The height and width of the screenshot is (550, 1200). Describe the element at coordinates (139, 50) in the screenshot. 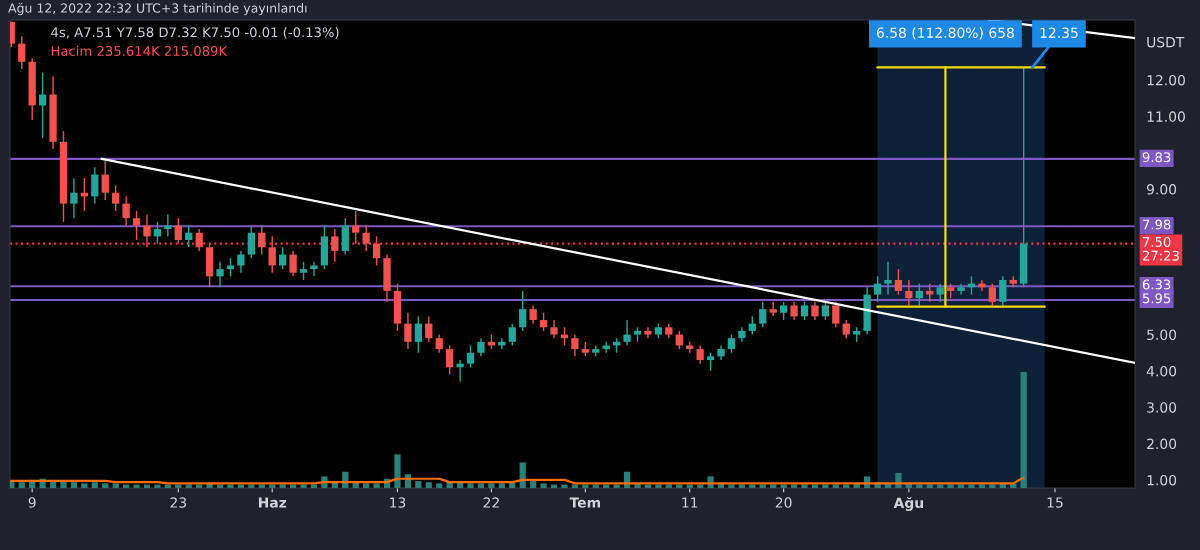

I see `text: Hacim 235.614K 215.089K` at that location.